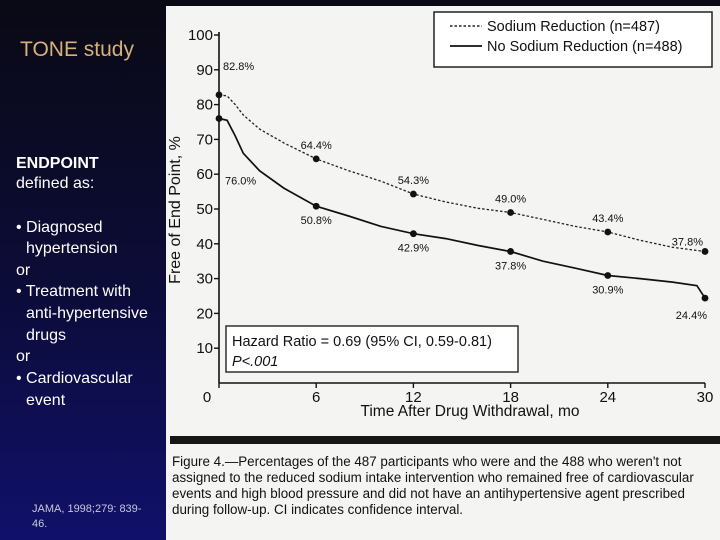 The image size is (720, 540). What do you see at coordinates (413, 181) in the screenshot?
I see `data-label: 54.3%` at bounding box center [413, 181].